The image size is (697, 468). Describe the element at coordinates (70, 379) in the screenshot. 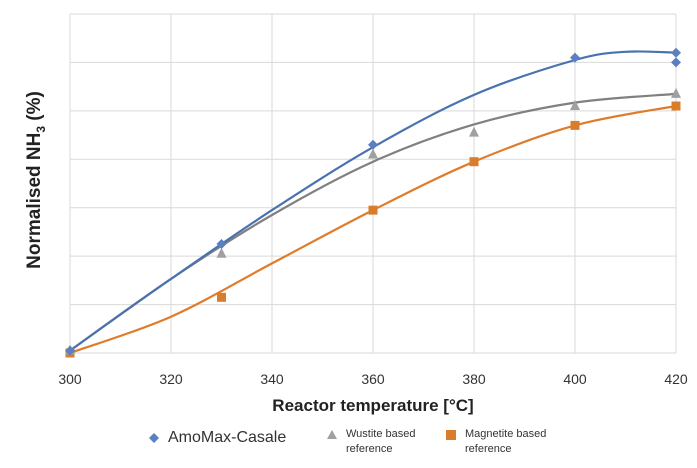

I see `x-tick-label: 300` at that location.